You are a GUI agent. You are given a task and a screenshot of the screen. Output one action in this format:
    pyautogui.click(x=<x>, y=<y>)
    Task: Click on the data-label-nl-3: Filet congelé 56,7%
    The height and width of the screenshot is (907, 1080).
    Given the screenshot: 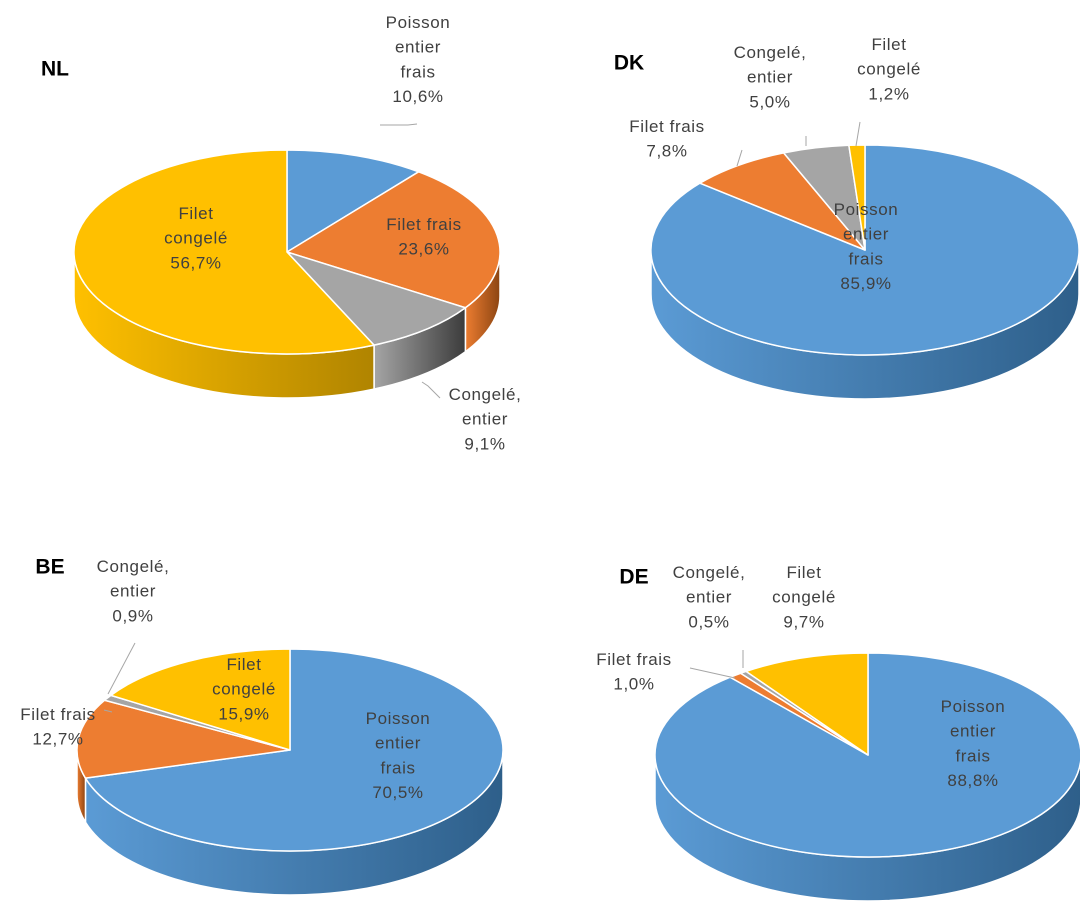 What is the action you would take?
    pyautogui.click(x=196, y=238)
    